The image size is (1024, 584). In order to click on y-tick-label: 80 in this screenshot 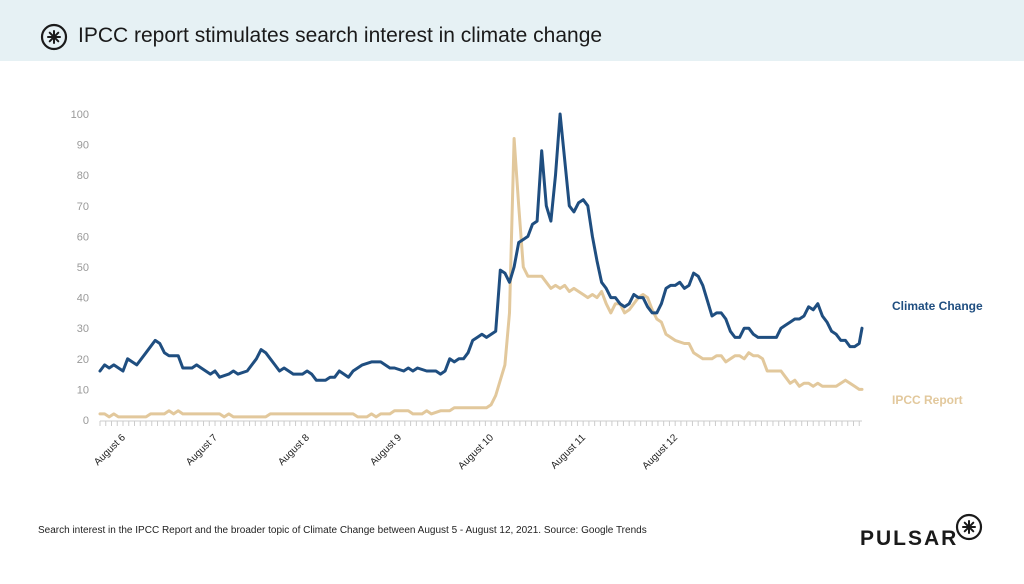, I will do `click(83, 176)`.